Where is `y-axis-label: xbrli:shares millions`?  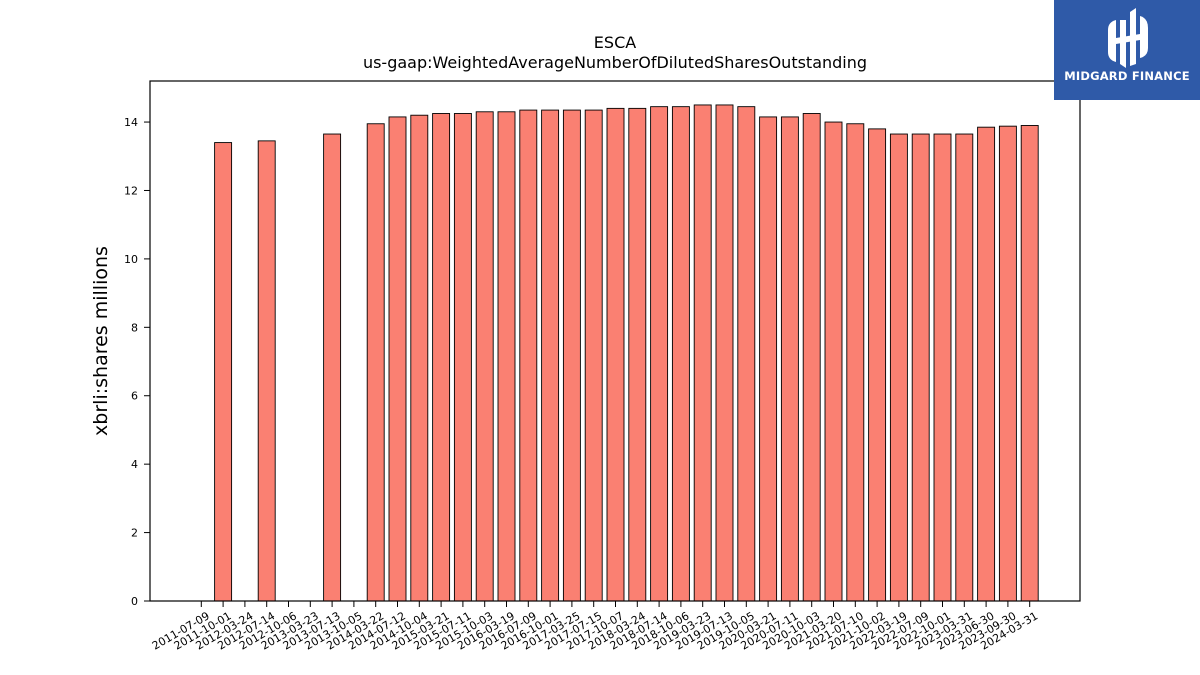
y-axis-label: xbrli:shares millions is located at coordinates (101, 341).